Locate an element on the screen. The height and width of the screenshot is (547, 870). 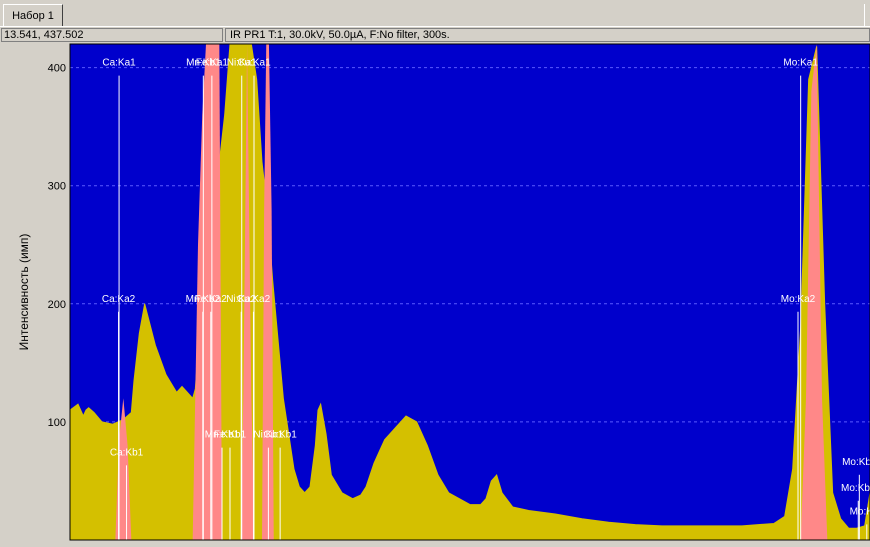
element-marker-label: Ca:Kb1 is located at coordinates (127, 452).